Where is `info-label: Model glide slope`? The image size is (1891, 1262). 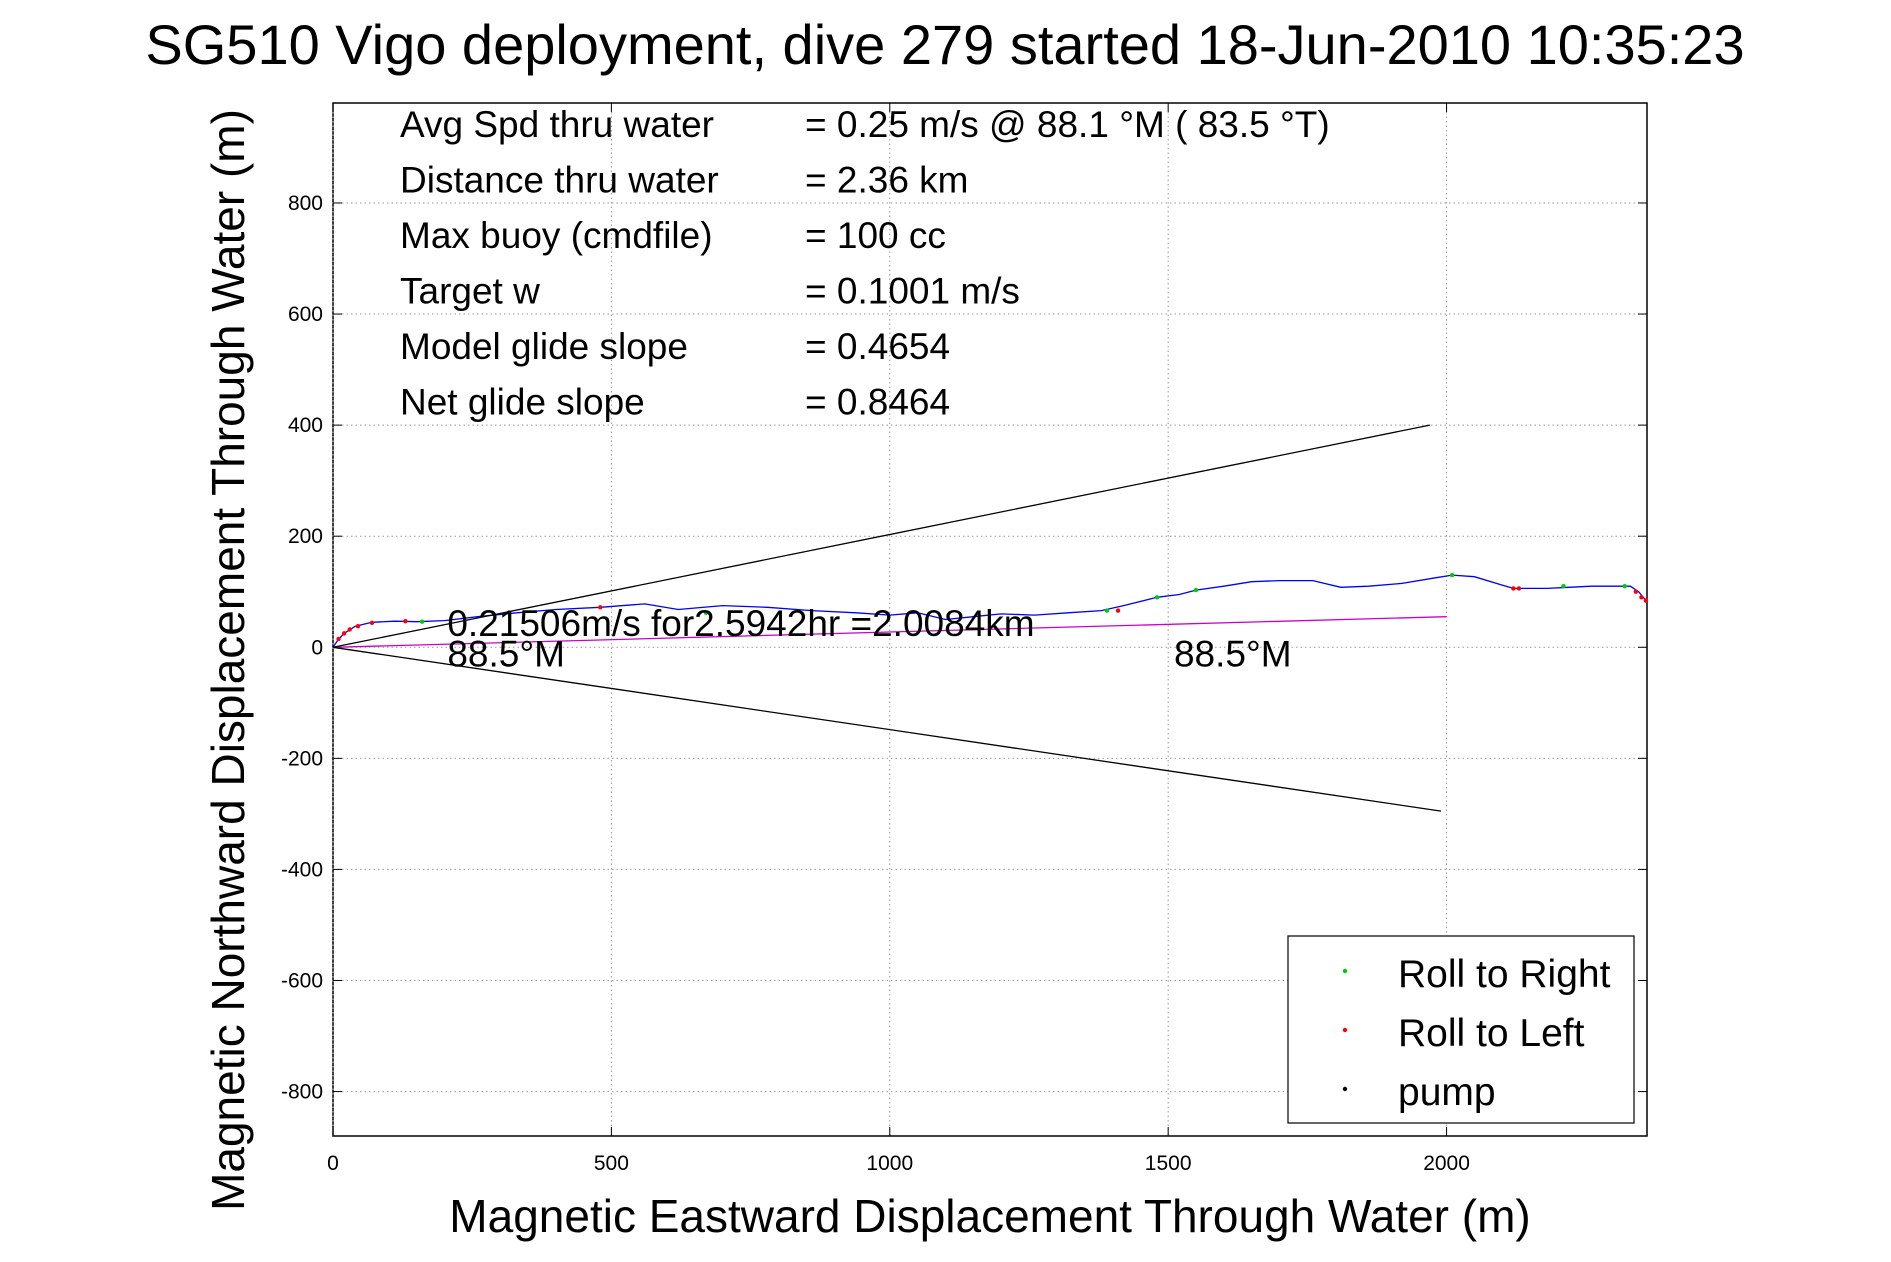
info-label: Model glide slope is located at coordinates (544, 346).